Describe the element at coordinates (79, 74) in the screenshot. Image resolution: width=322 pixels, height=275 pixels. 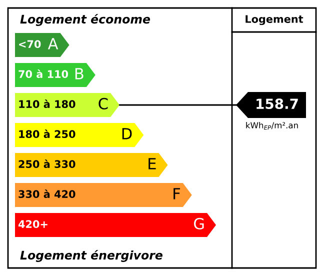
I see `annotation: B` at that location.